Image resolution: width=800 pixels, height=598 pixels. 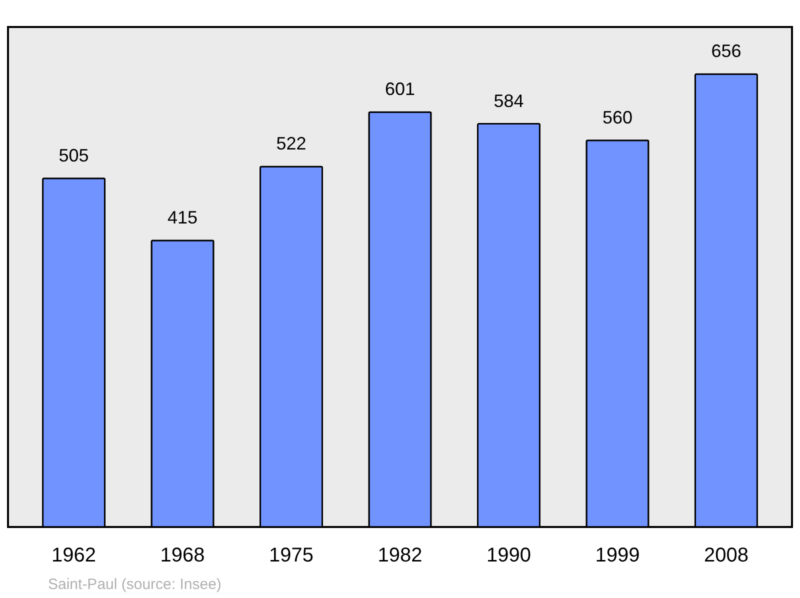 I want to click on data-label: 601, so click(x=400, y=89).